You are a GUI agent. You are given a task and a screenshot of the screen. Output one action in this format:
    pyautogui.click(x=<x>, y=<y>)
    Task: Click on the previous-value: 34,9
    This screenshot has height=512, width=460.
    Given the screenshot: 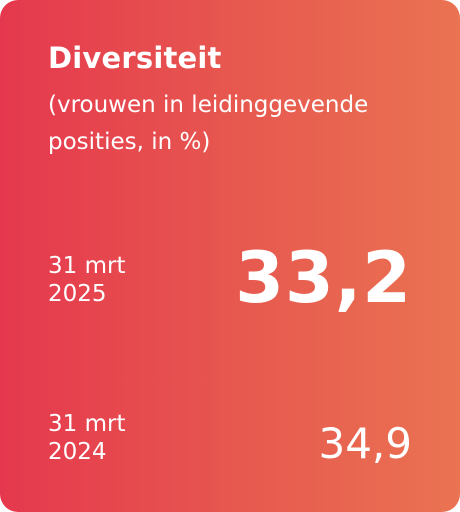 What is the action you would take?
    pyautogui.click(x=365, y=443)
    